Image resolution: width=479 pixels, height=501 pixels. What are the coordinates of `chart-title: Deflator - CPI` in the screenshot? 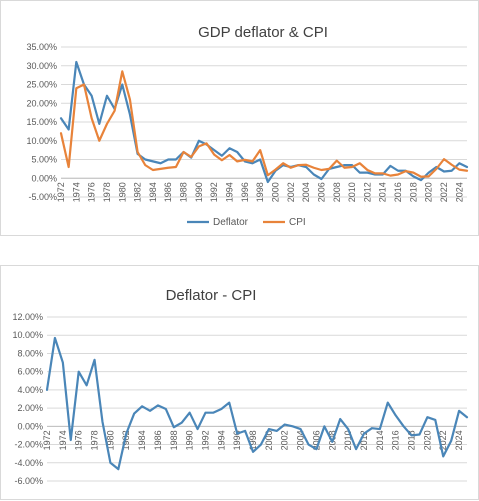 It's located at (211, 295).